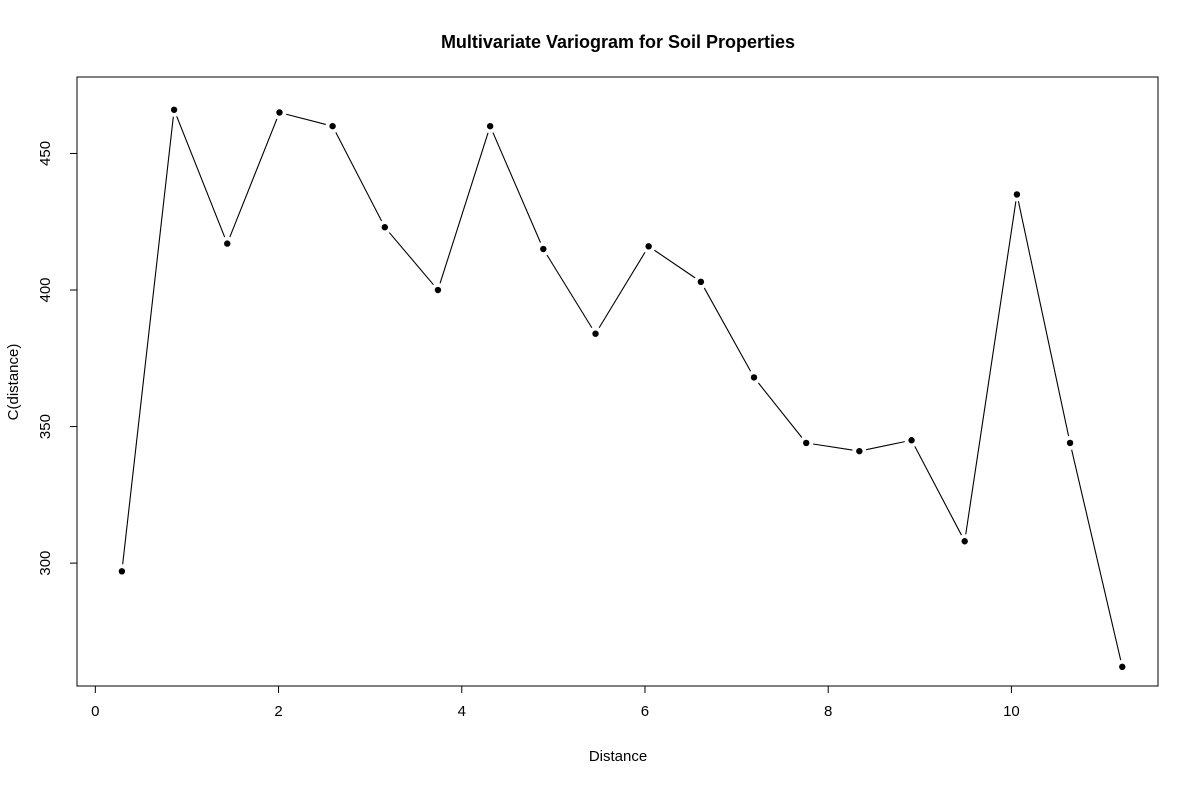 This screenshot has height=785, width=1199. I want to click on x-tick-label: 0, so click(95, 711).